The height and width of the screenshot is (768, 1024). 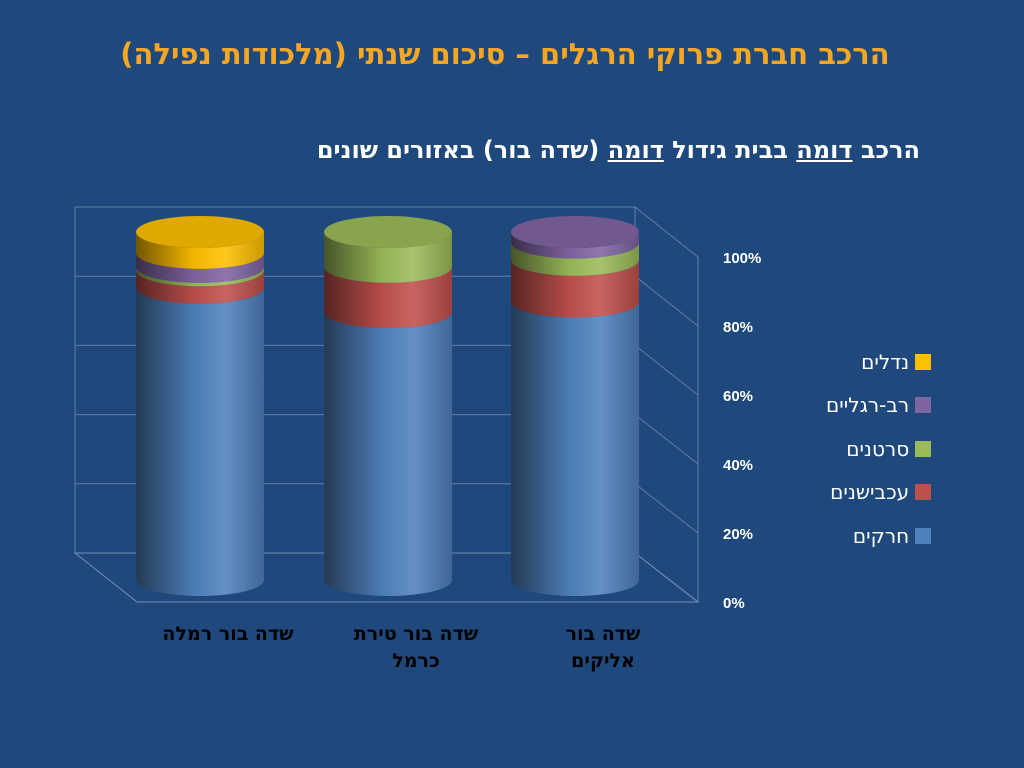 I want to click on legend-item: רב-רגליים, so click(x=879, y=406).